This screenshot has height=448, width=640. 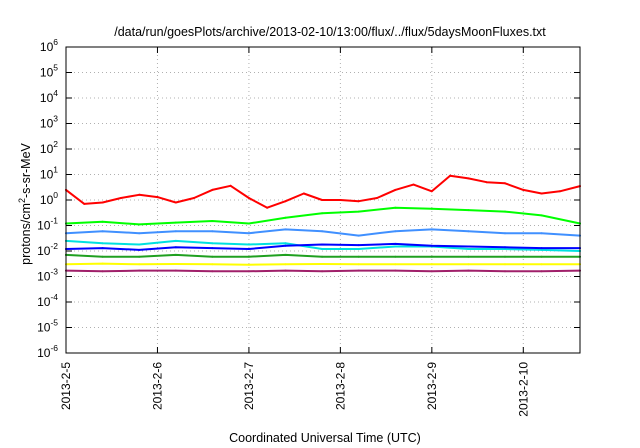 I want to click on x-tick-label: 2013-2-8, so click(x=340, y=386).